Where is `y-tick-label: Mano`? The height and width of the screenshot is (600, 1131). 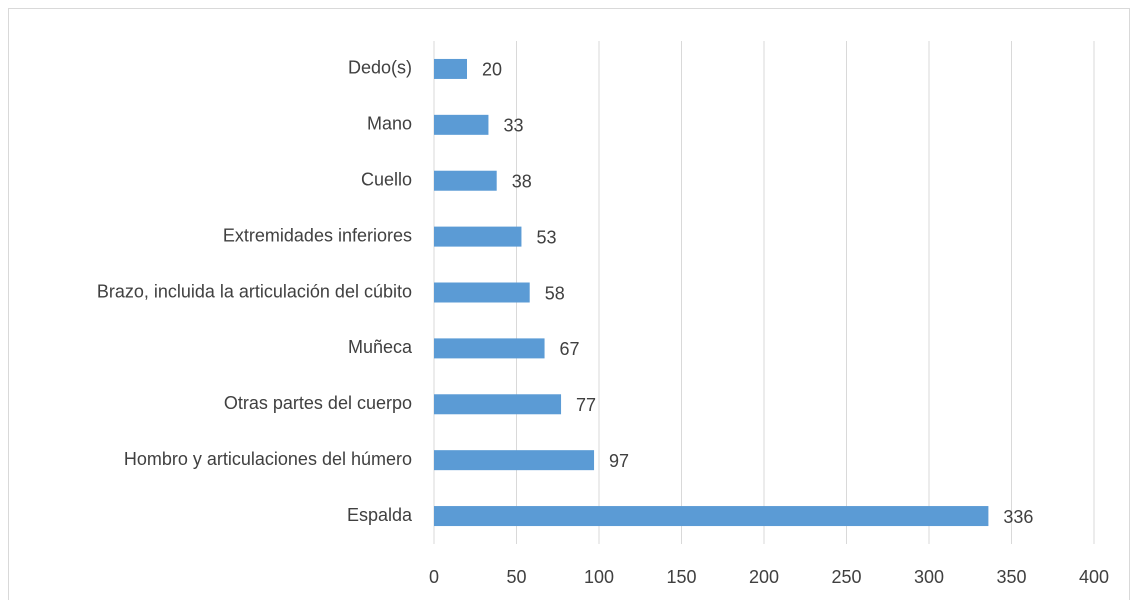
y-tick-label: Mano is located at coordinates (389, 124).